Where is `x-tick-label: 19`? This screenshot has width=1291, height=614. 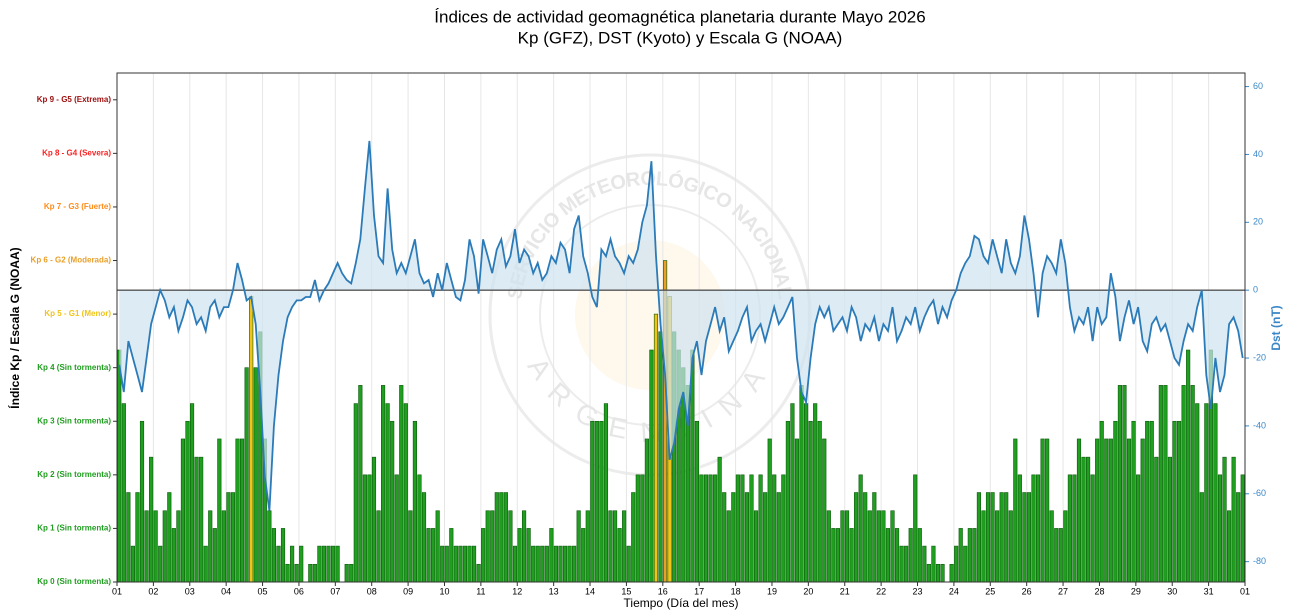
x-tick-label: 19 is located at coordinates (772, 591).